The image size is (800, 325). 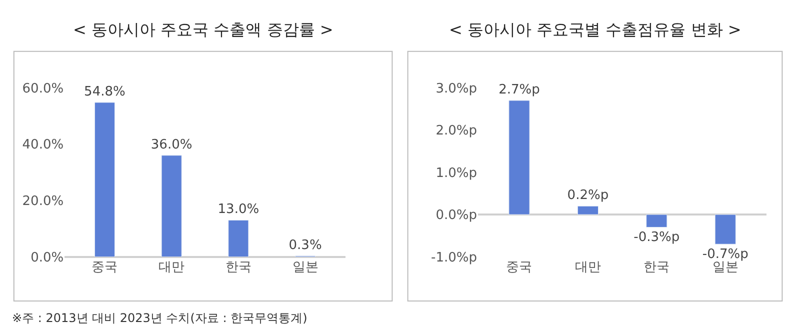 What do you see at coordinates (454, 258) in the screenshot?
I see `y-tick-label: -1.0%p` at bounding box center [454, 258].